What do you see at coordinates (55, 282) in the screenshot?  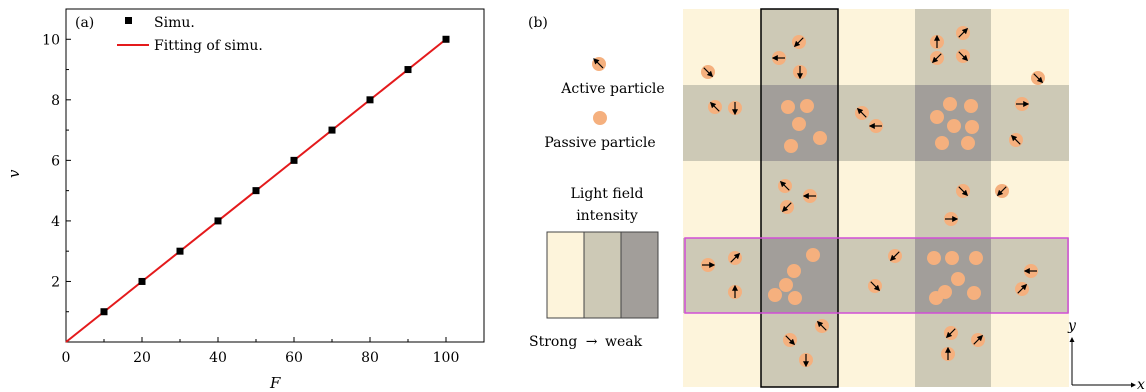 I see `y-tick-label: 2` at bounding box center [55, 282].